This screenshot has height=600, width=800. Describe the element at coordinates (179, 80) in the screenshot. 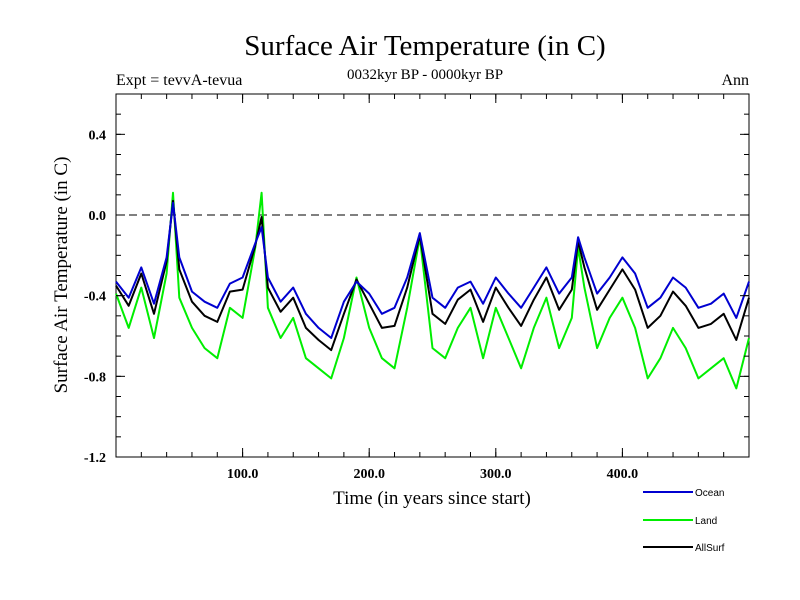

I see `expt-label: Expt = tevvA-tevua` at that location.